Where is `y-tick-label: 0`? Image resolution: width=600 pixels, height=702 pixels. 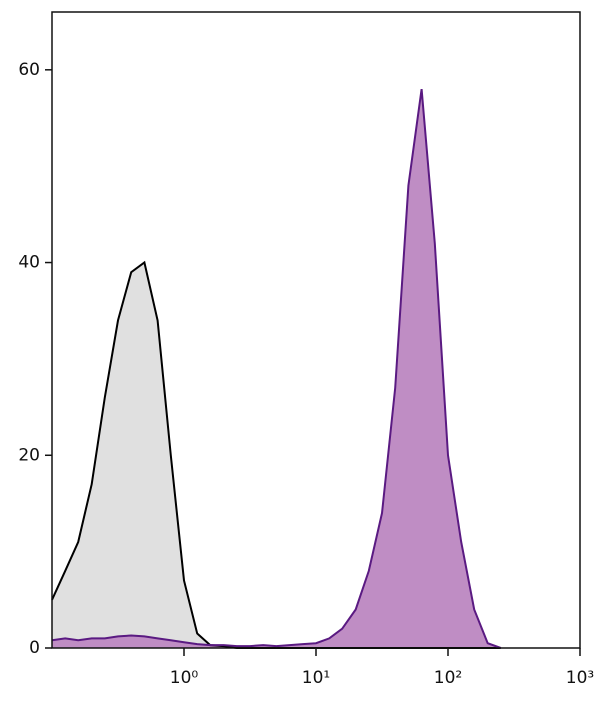 y-tick-label: 0 is located at coordinates (34, 648).